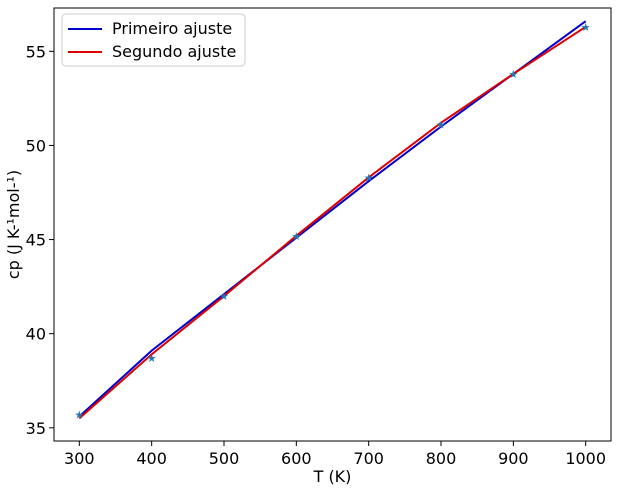 The width and height of the screenshot is (618, 490). What do you see at coordinates (36, 334) in the screenshot?
I see `y-tick-label: 40` at bounding box center [36, 334].